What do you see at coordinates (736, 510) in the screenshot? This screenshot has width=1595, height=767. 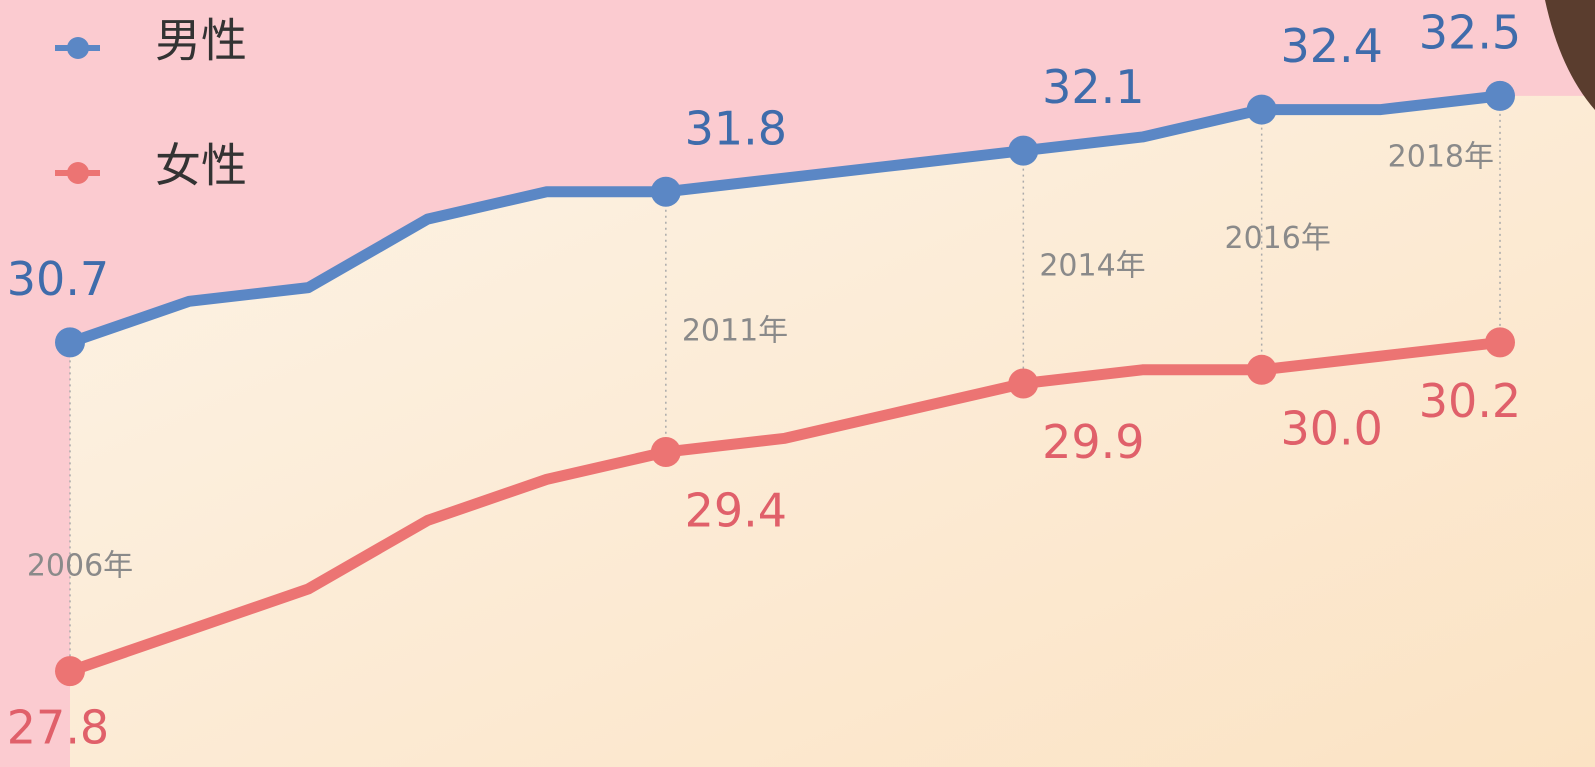 I see `data-label: 29.4` at bounding box center [736, 510].